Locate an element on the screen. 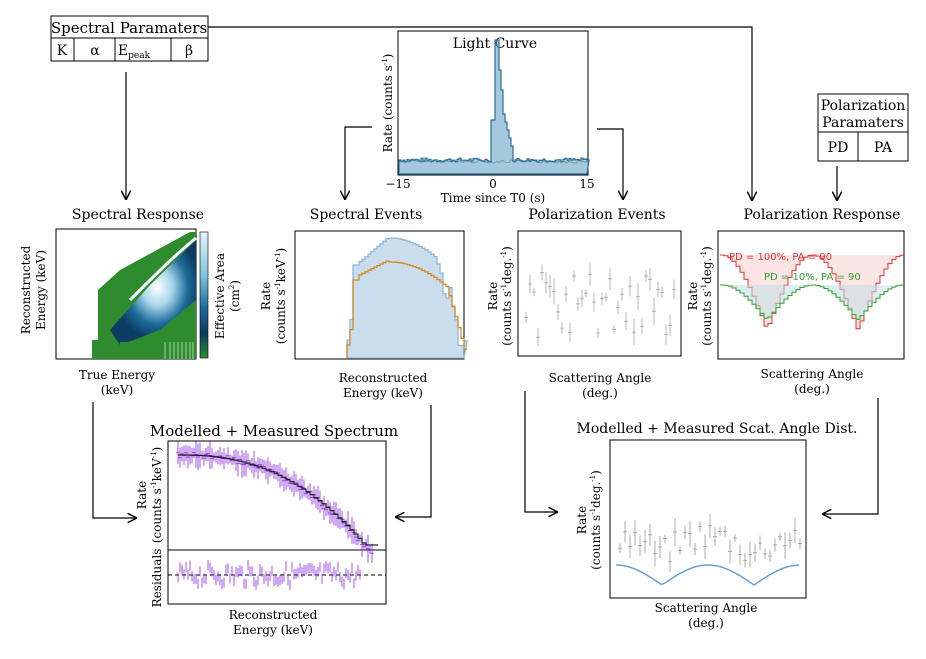 Image resolution: width=926 pixels, height=659 pixels. modelled-scat-ylabel-2-sup: -1 is located at coordinates (593, 511).